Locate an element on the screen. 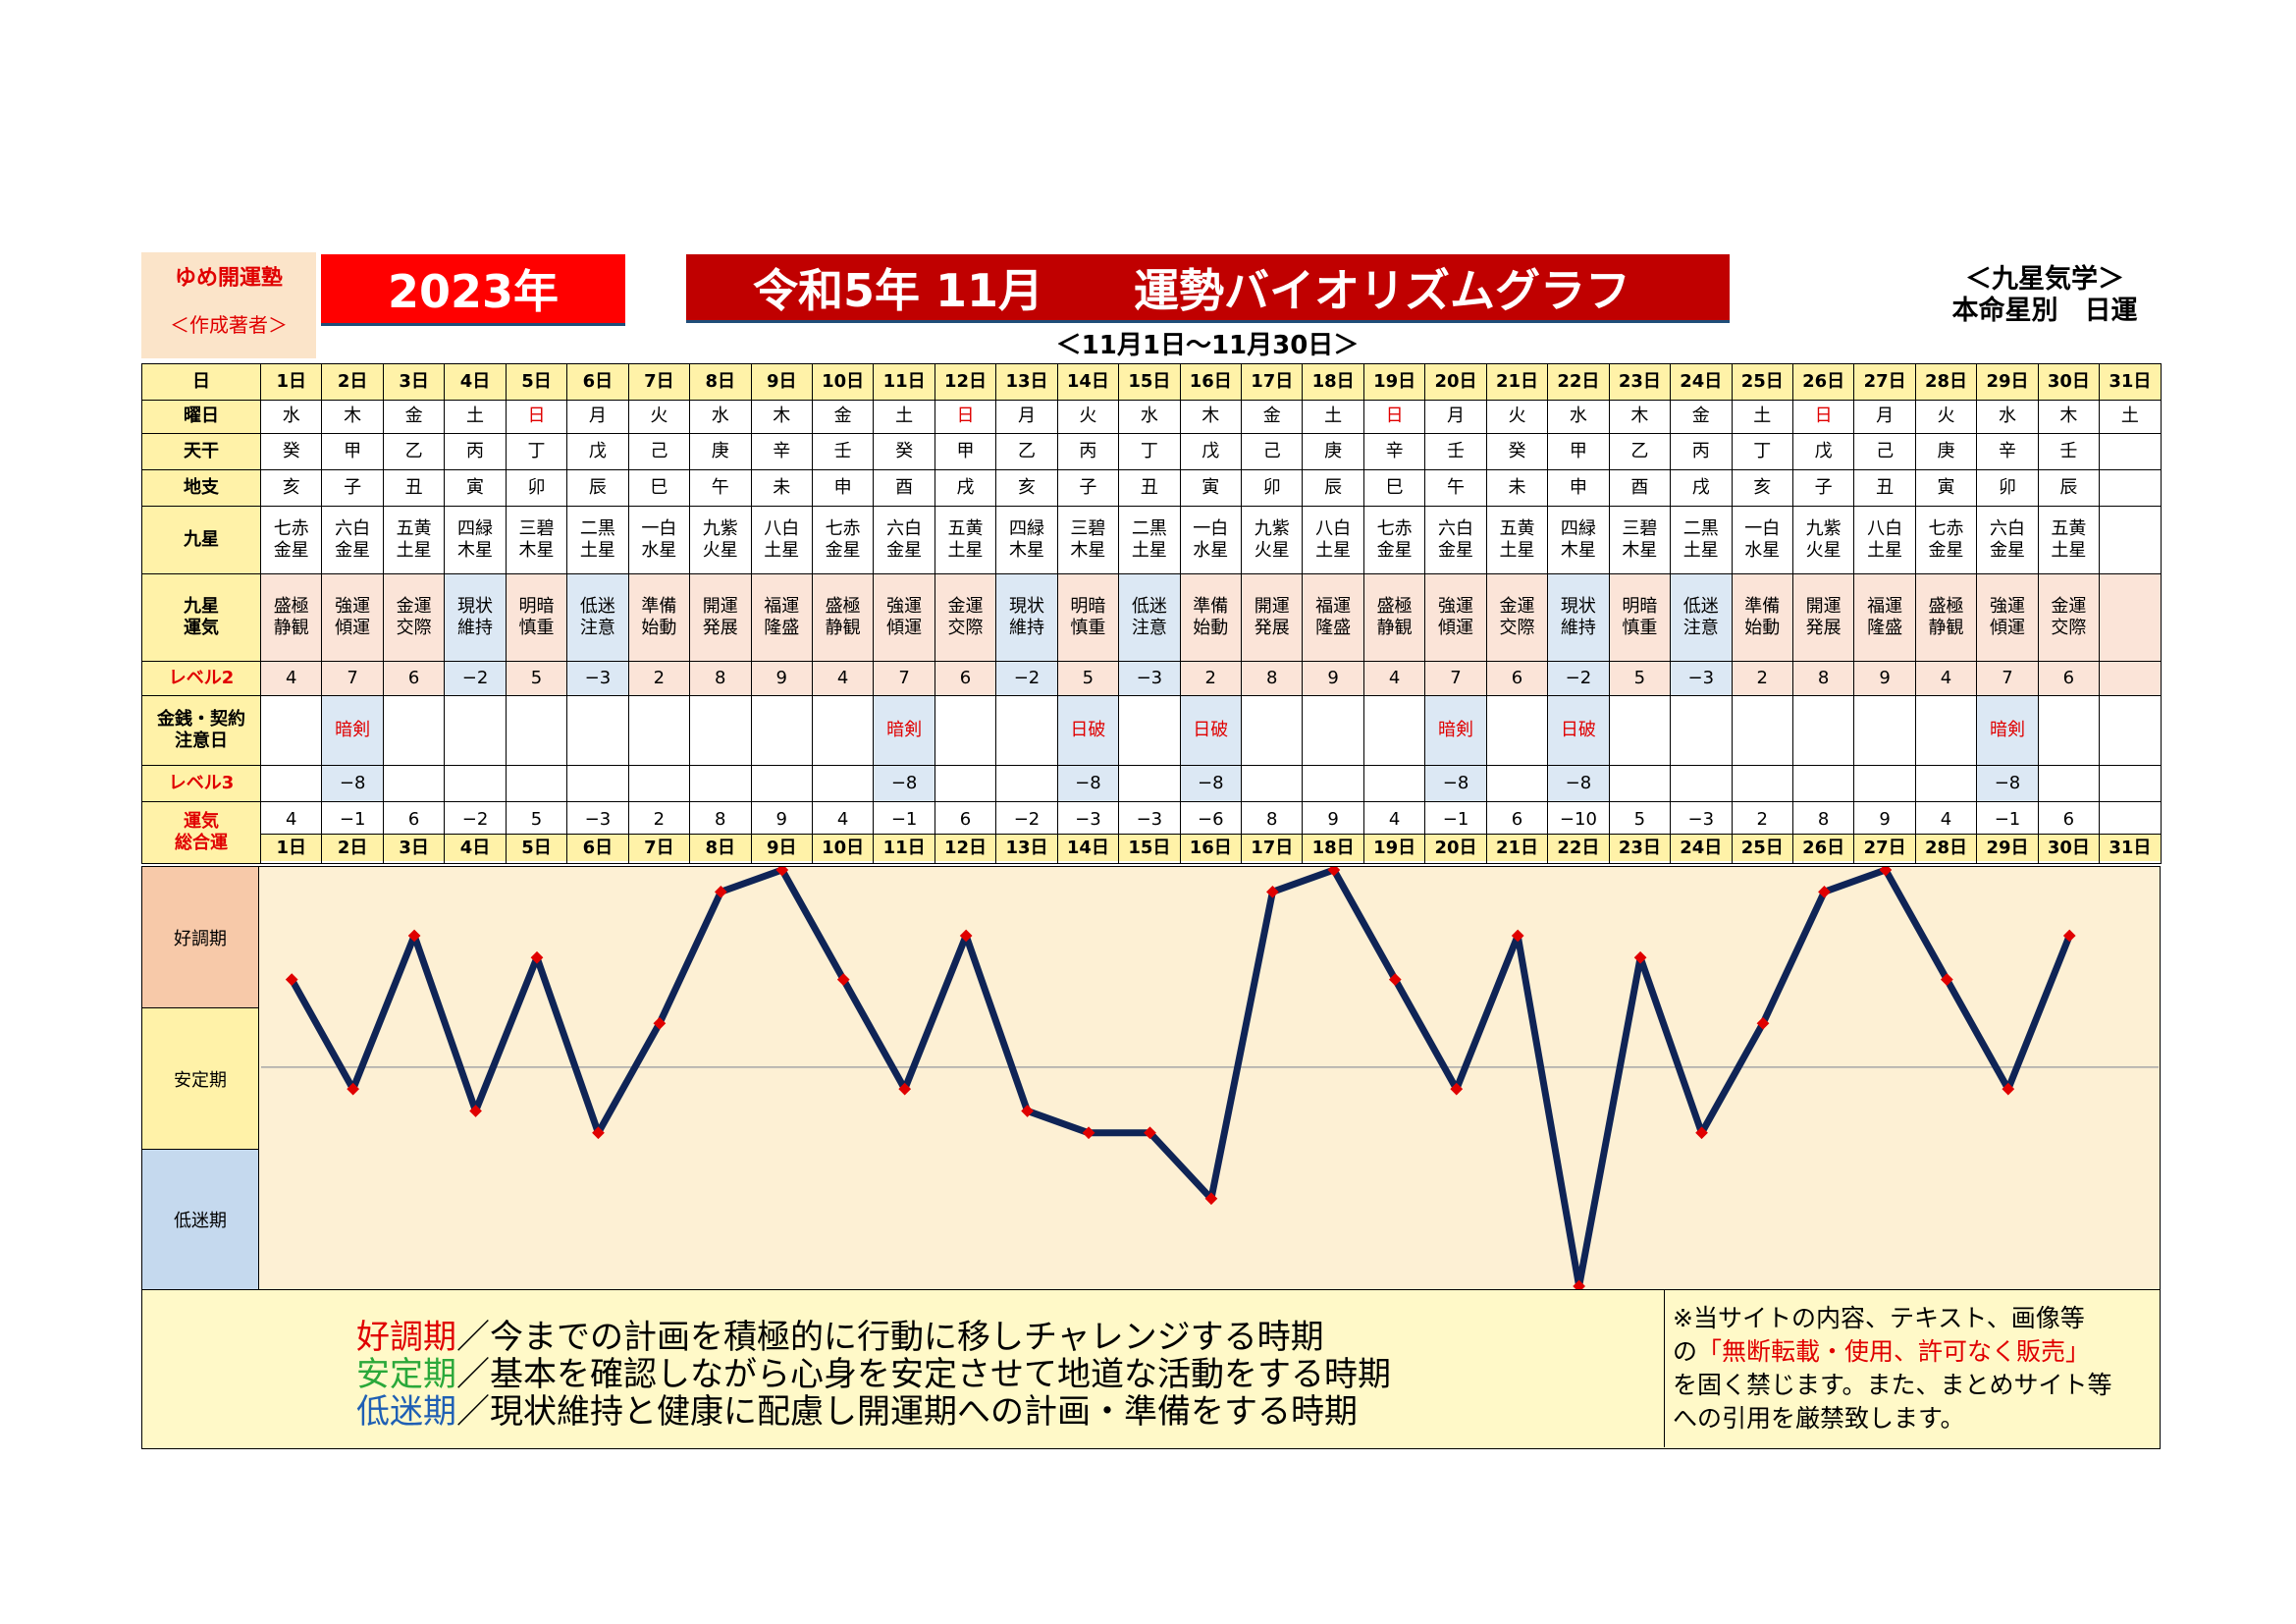 Image resolution: width=2296 pixels, height=1624 pixels. legend-stable: 安定期／基本を確認しながら心身を安定させて地道な活動をする時期 is located at coordinates (873, 1371).